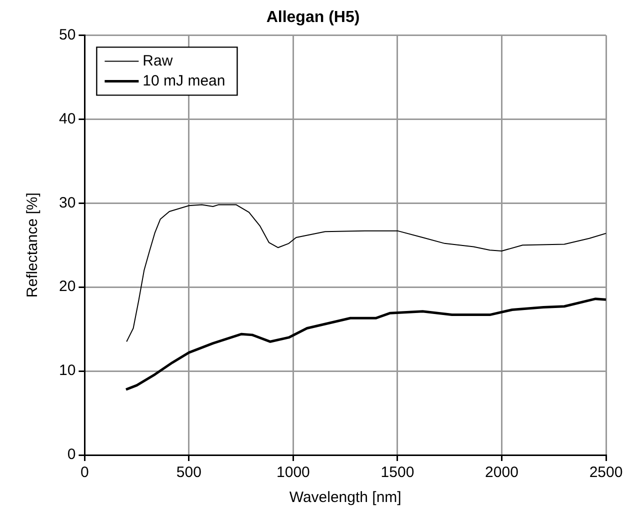 This screenshot has width=628, height=525. I want to click on y-tick-label: 10, so click(67, 371).